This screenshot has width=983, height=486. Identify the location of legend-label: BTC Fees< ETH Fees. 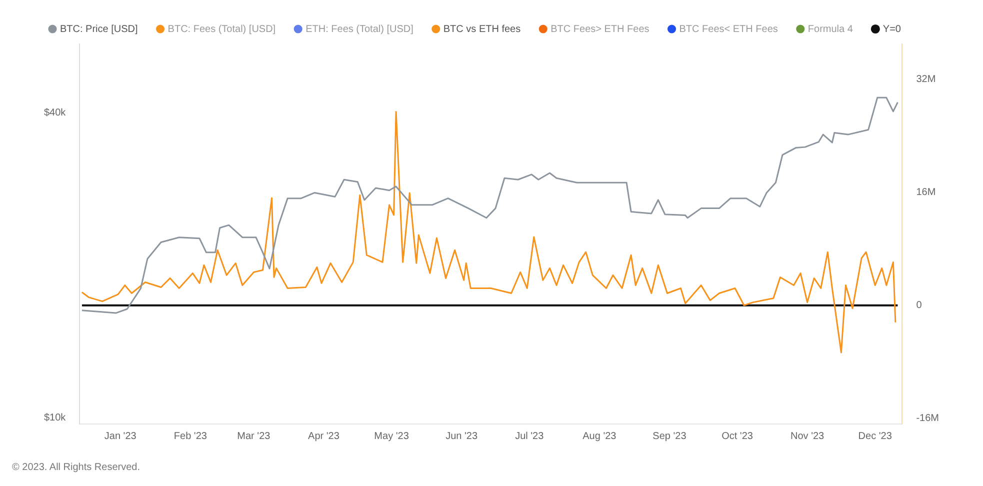
(728, 29).